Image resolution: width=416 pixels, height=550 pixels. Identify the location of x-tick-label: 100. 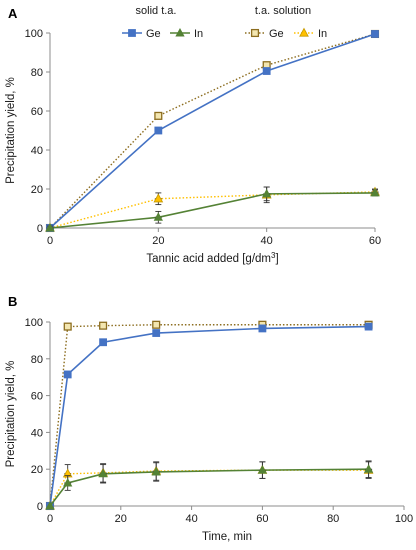
(404, 519).